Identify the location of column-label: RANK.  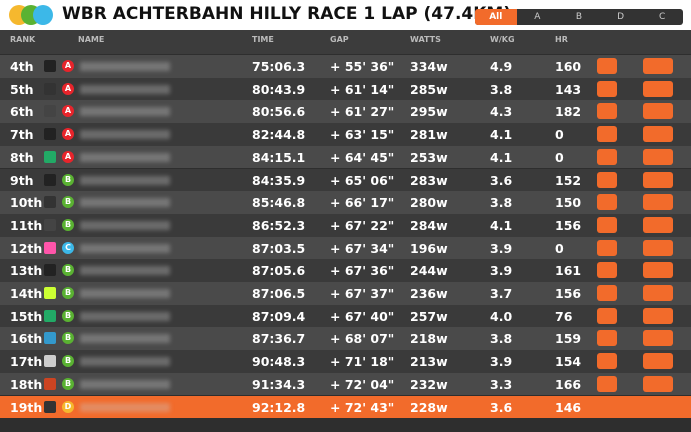
(23, 39).